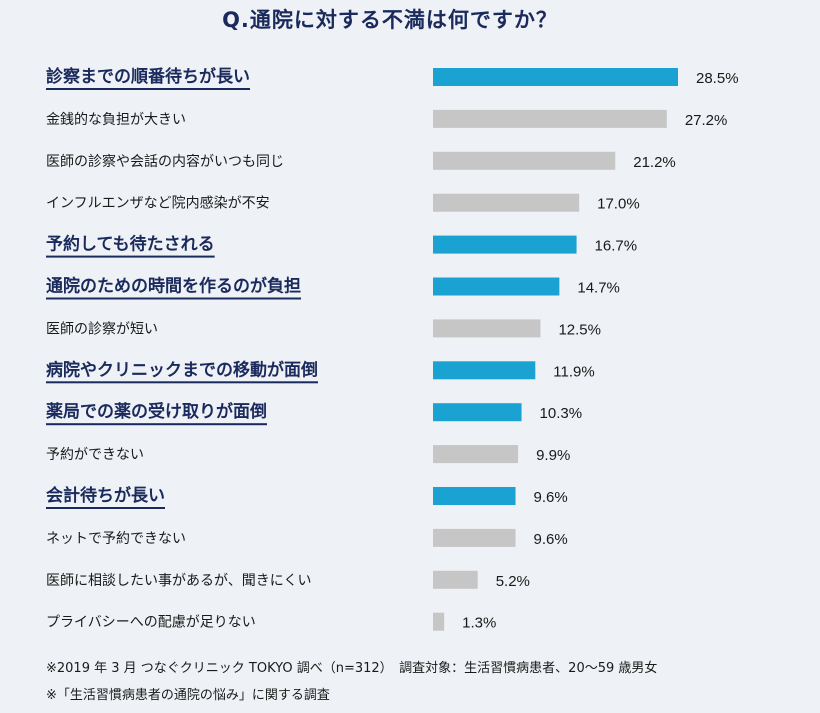  Describe the element at coordinates (553, 455) in the screenshot. I see `value-label: 9.9%` at that location.